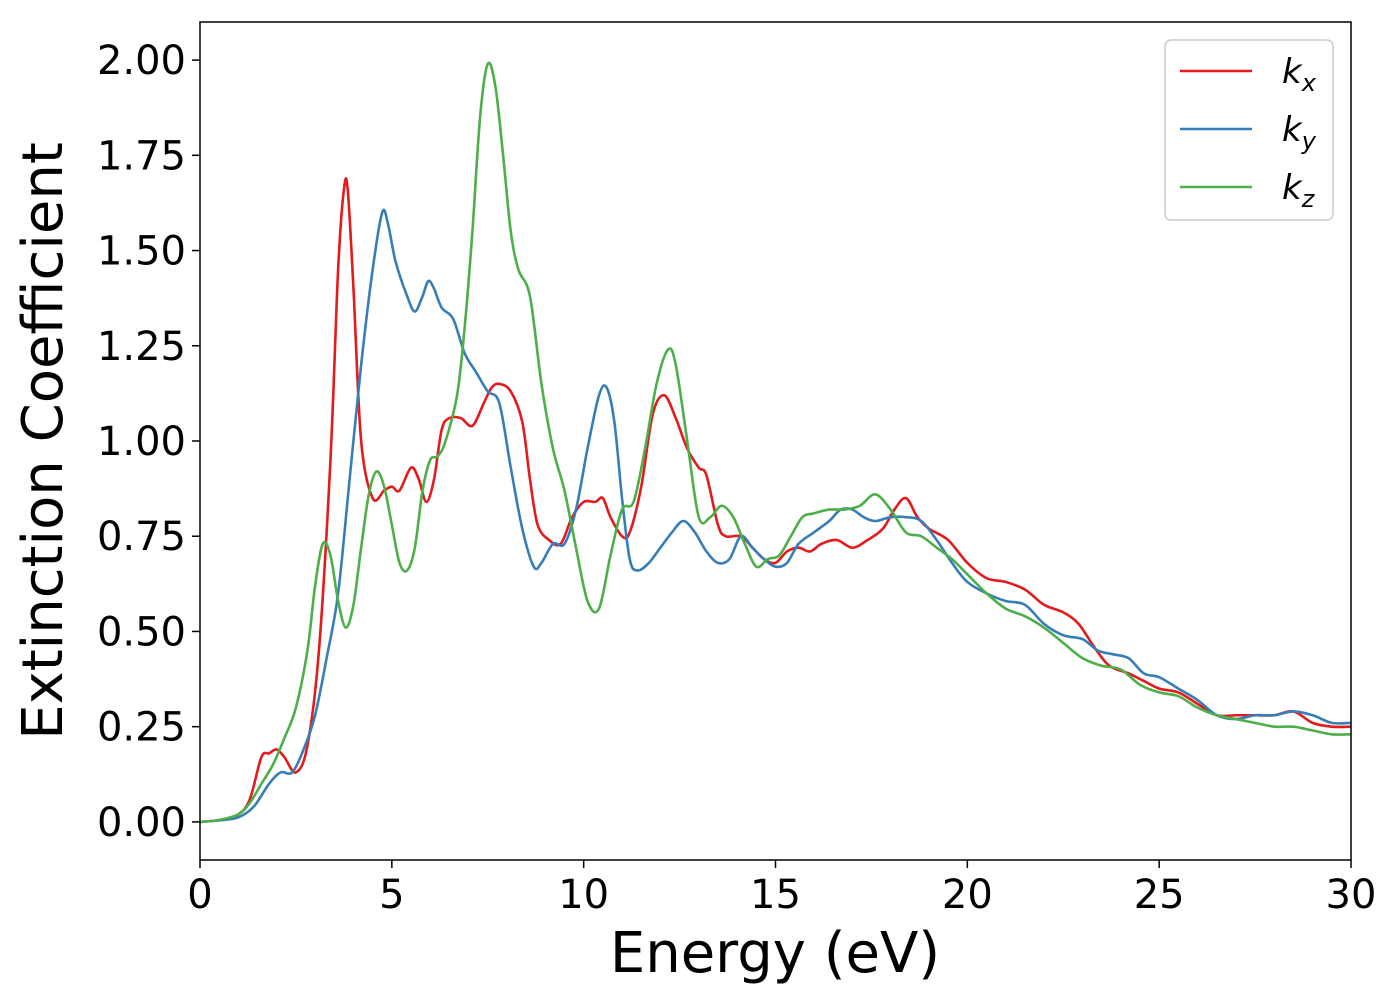 The height and width of the screenshot is (1000, 1400). Describe the element at coordinates (141, 823) in the screenshot. I see `y-tick-label: 0.00` at that location.